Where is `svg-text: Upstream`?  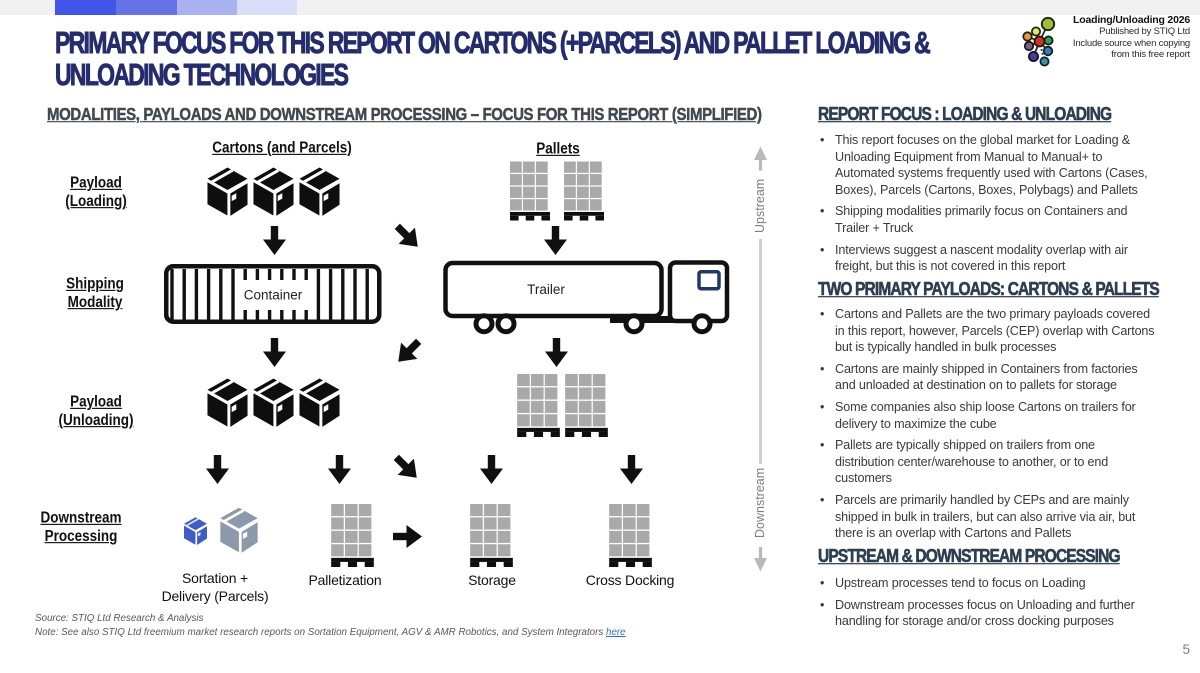
svg-text: Upstream is located at coordinates (760, 206).